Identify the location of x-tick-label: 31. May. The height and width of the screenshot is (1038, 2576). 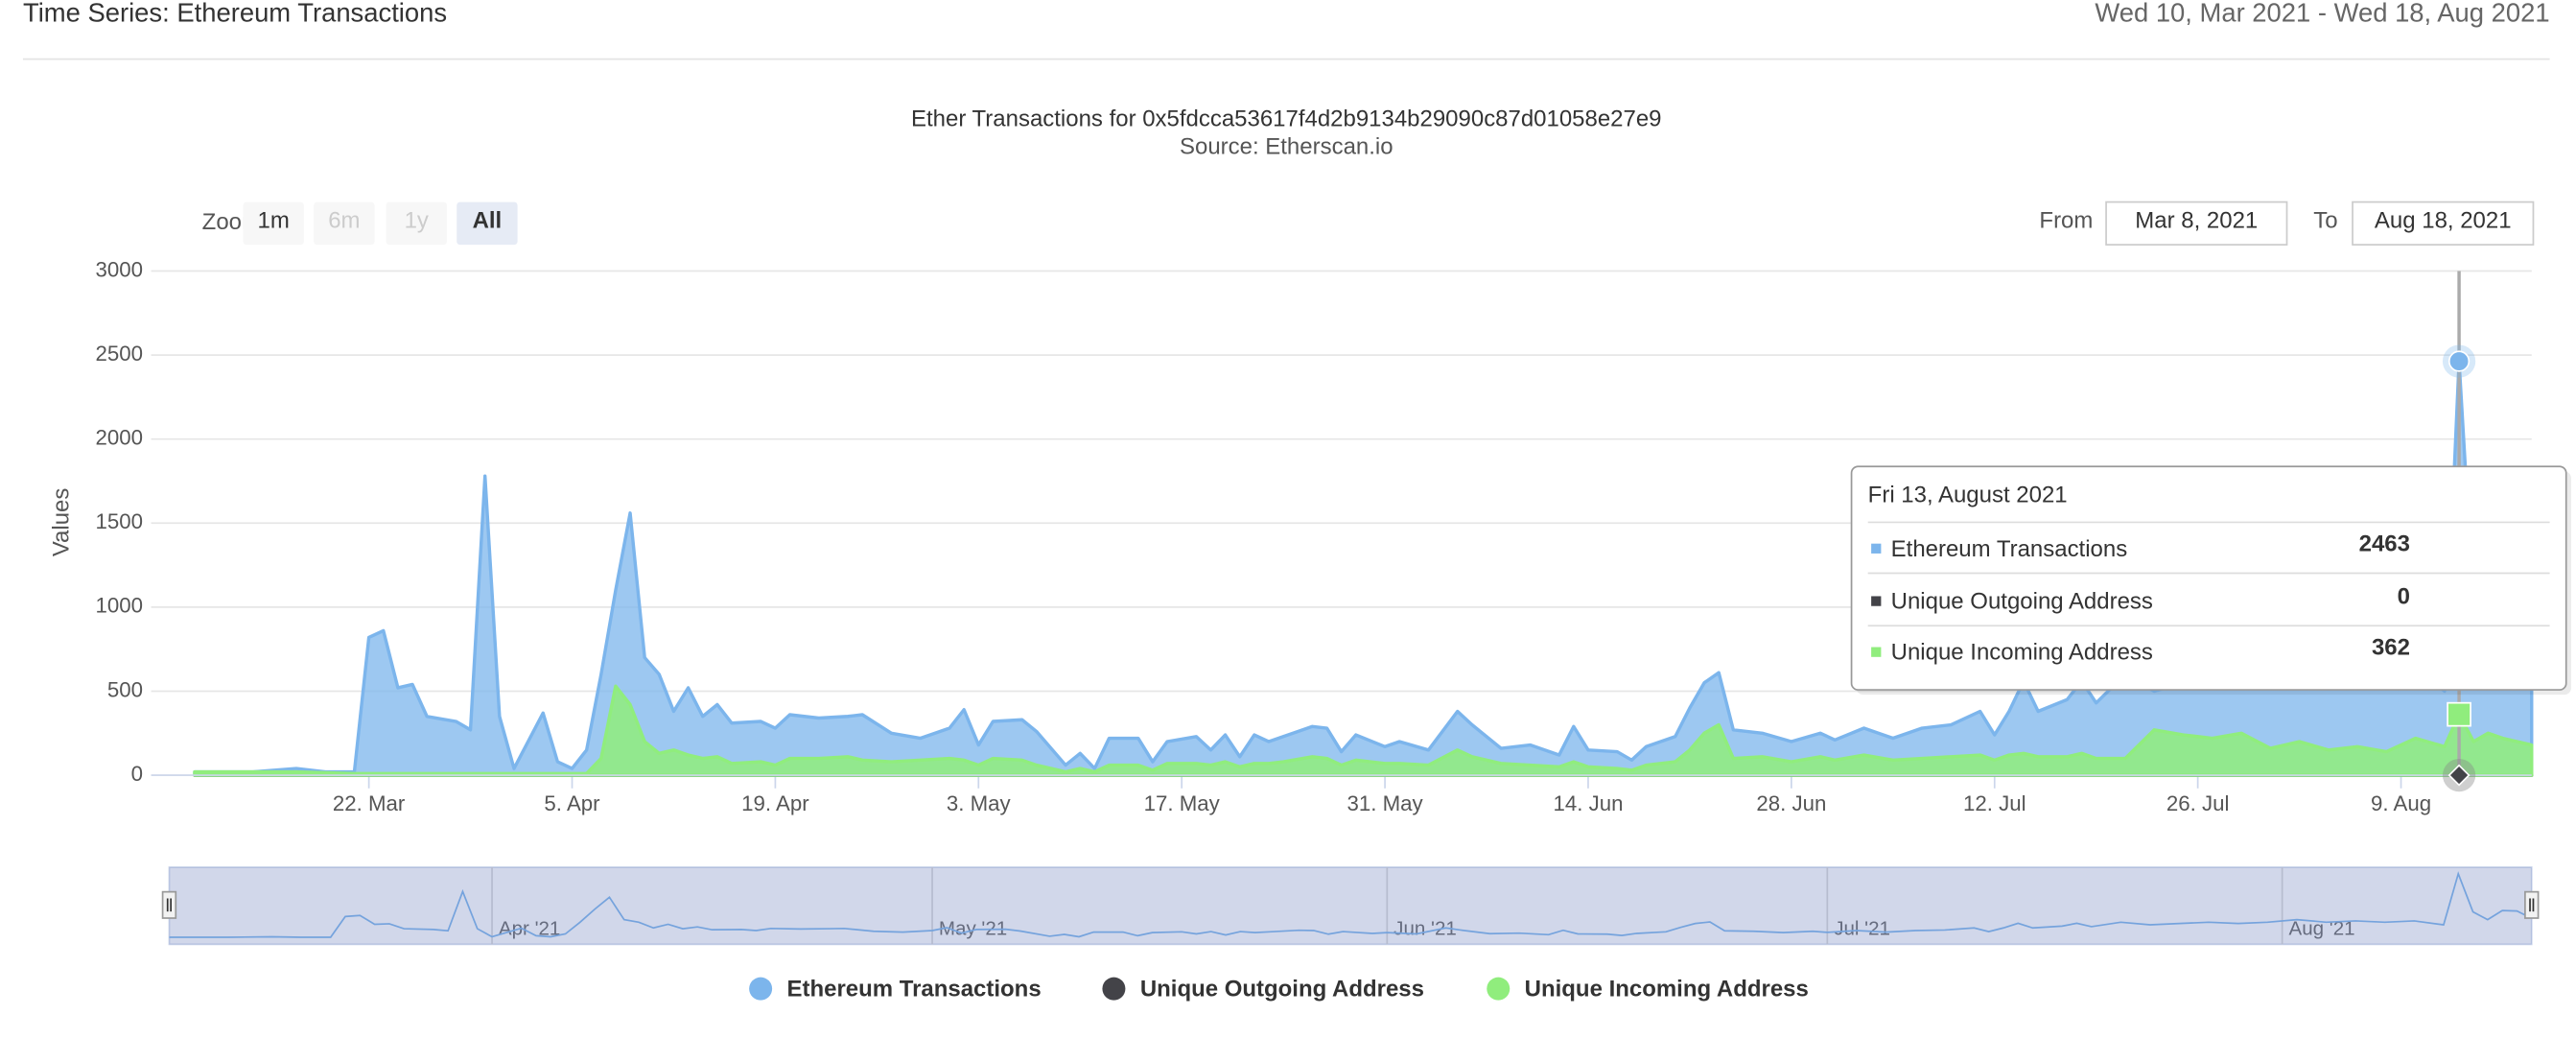
(1385, 803).